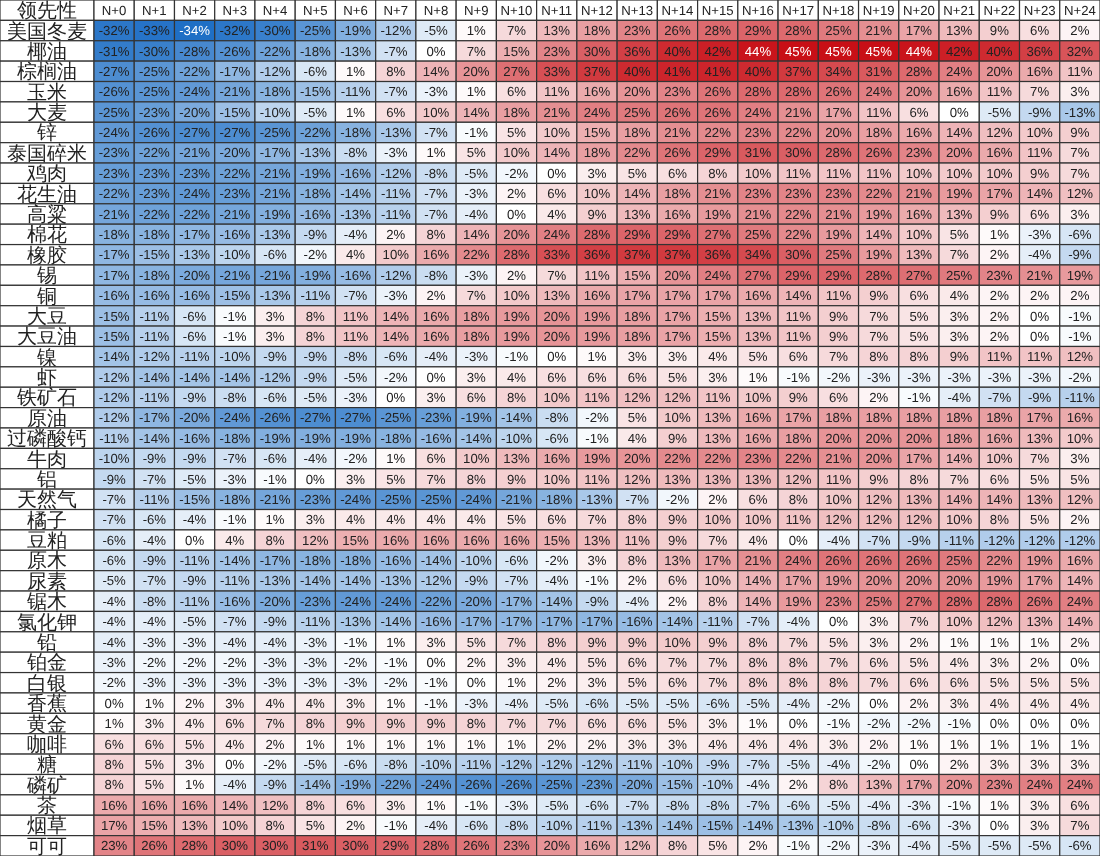 The width and height of the screenshot is (1100, 856). Describe the element at coordinates (47, 500) in the screenshot. I see `y-tick-label: 天然气` at that location.